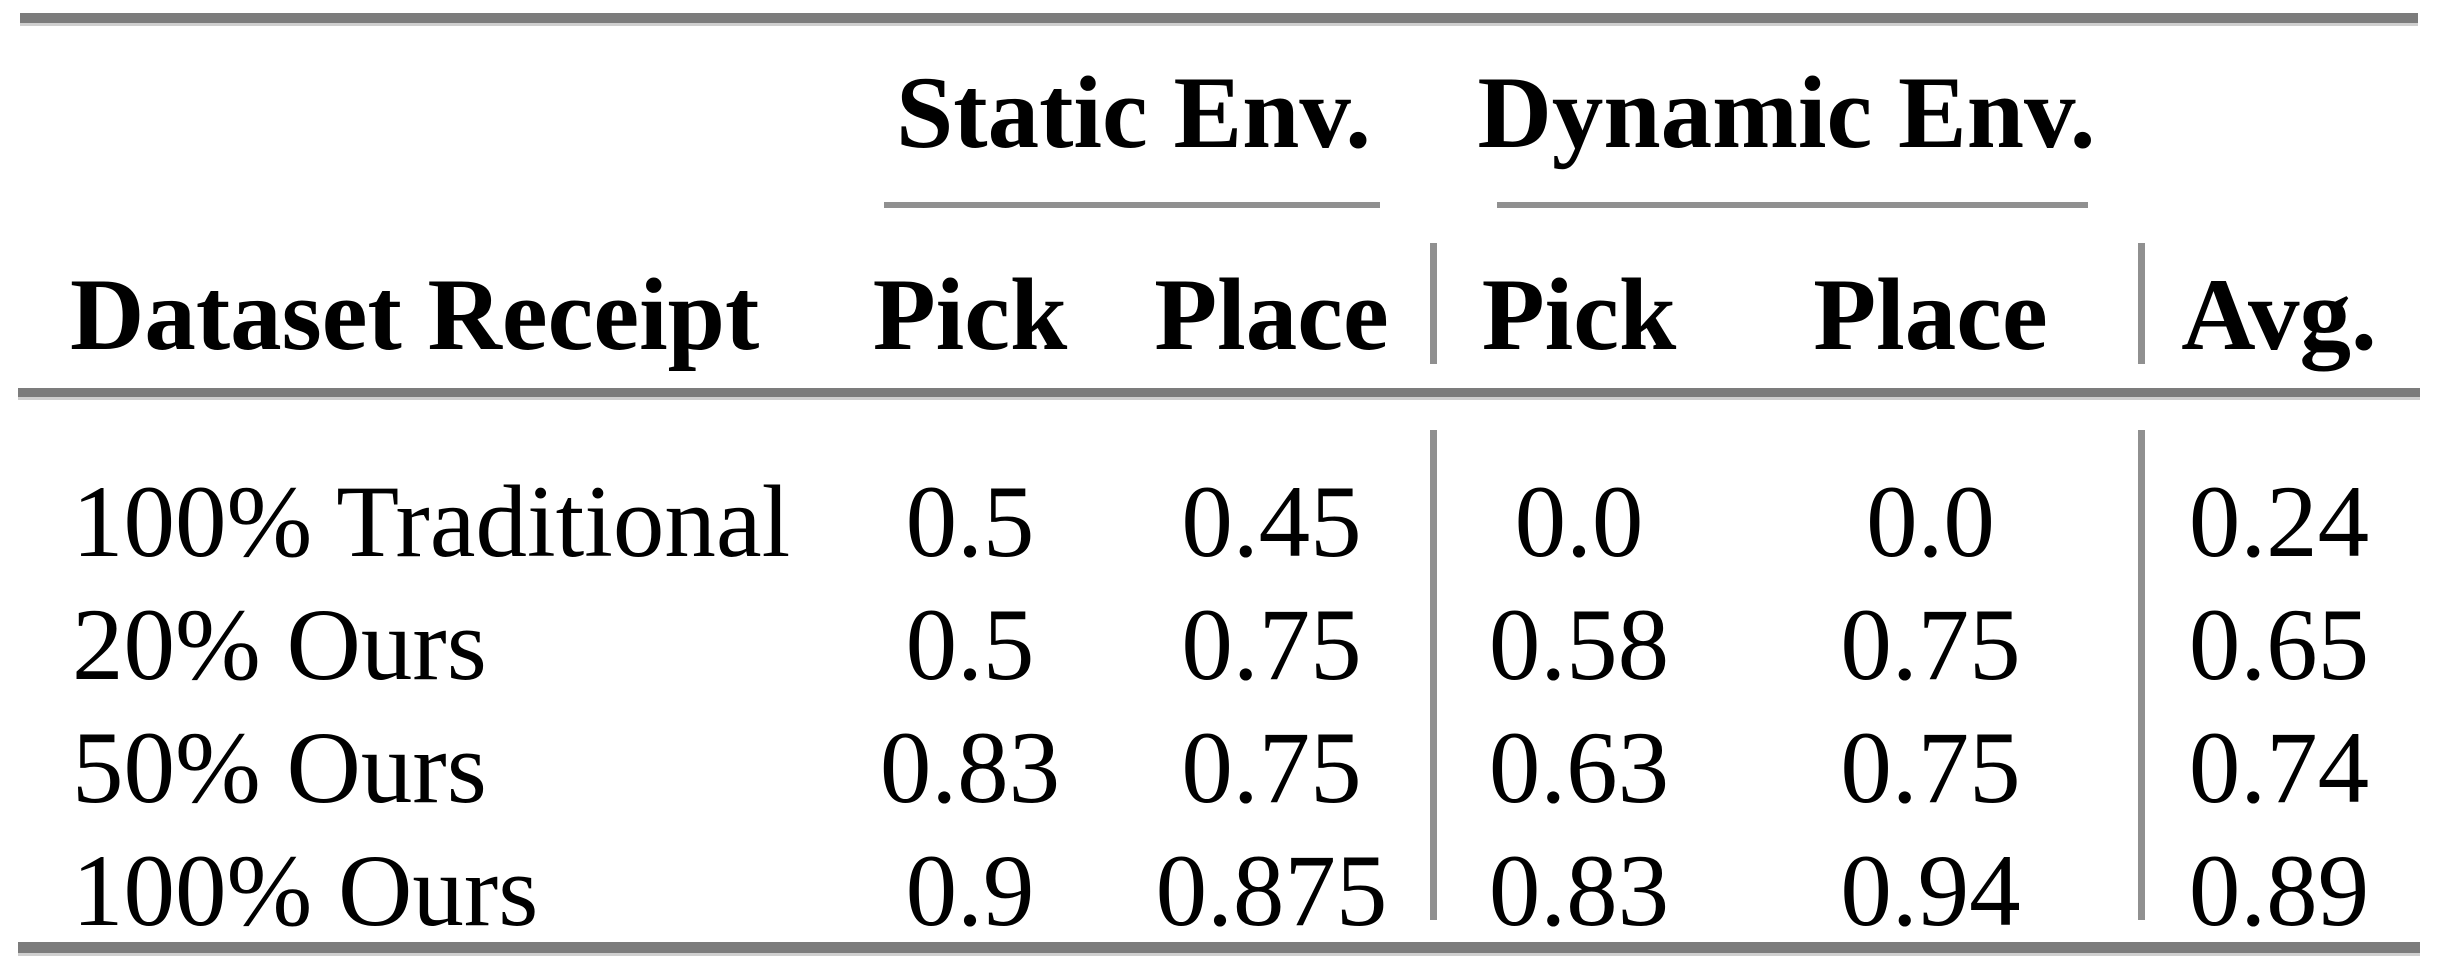 The width and height of the screenshot is (2440, 966). What do you see at coordinates (970, 768) in the screenshot?
I see `row-2-static-pick: 0.83` at bounding box center [970, 768].